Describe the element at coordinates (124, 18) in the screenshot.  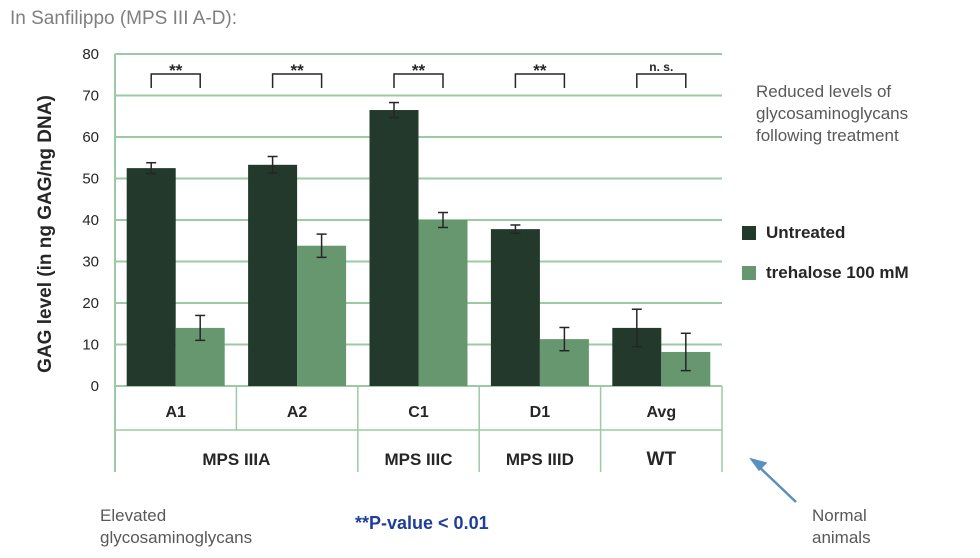
I see `page-title: In Sanfilippo (MPS III A-D):` at that location.